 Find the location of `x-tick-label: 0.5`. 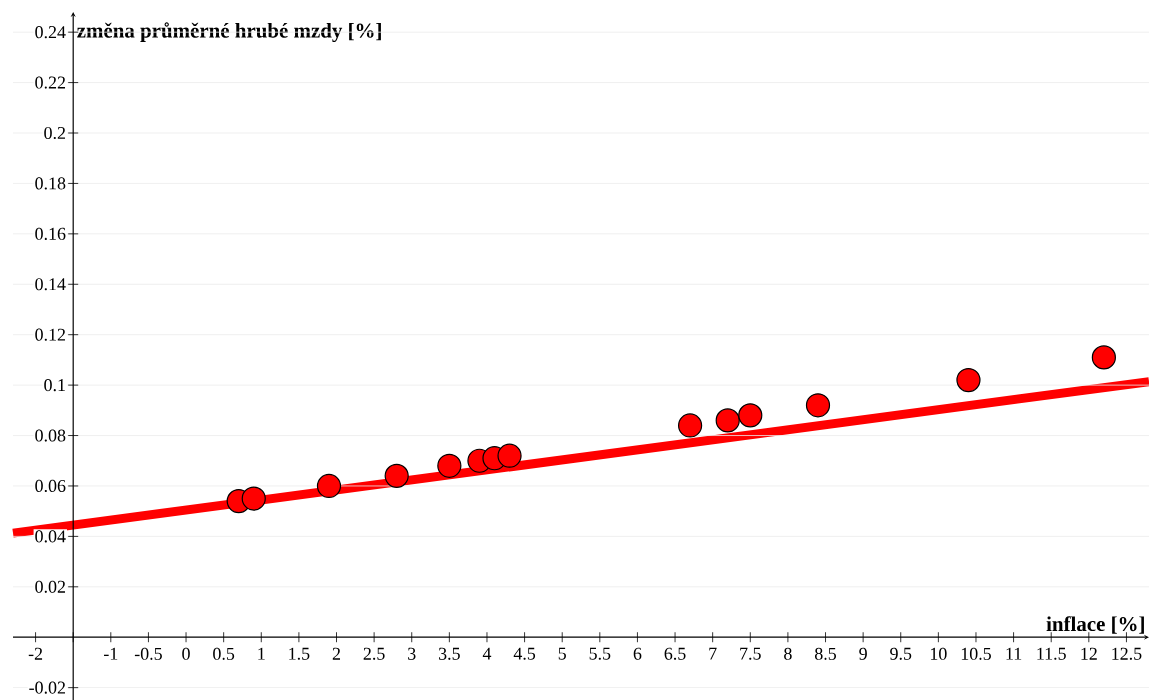

x-tick-label: 0.5 is located at coordinates (224, 653).